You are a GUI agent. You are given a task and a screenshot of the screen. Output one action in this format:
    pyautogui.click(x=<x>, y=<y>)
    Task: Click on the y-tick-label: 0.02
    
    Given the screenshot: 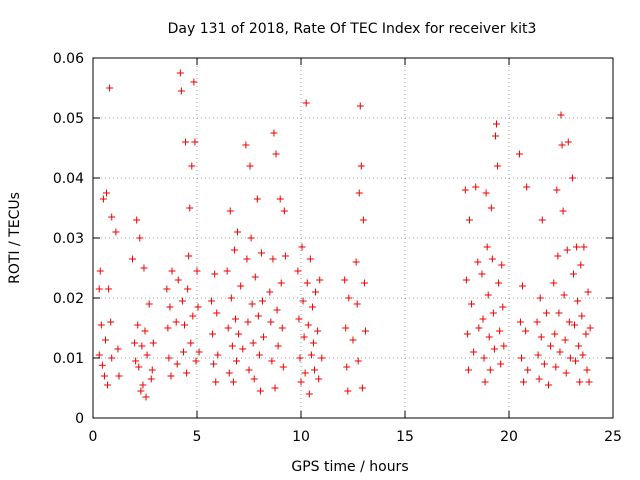 What is the action you would take?
    pyautogui.click(x=68, y=299)
    